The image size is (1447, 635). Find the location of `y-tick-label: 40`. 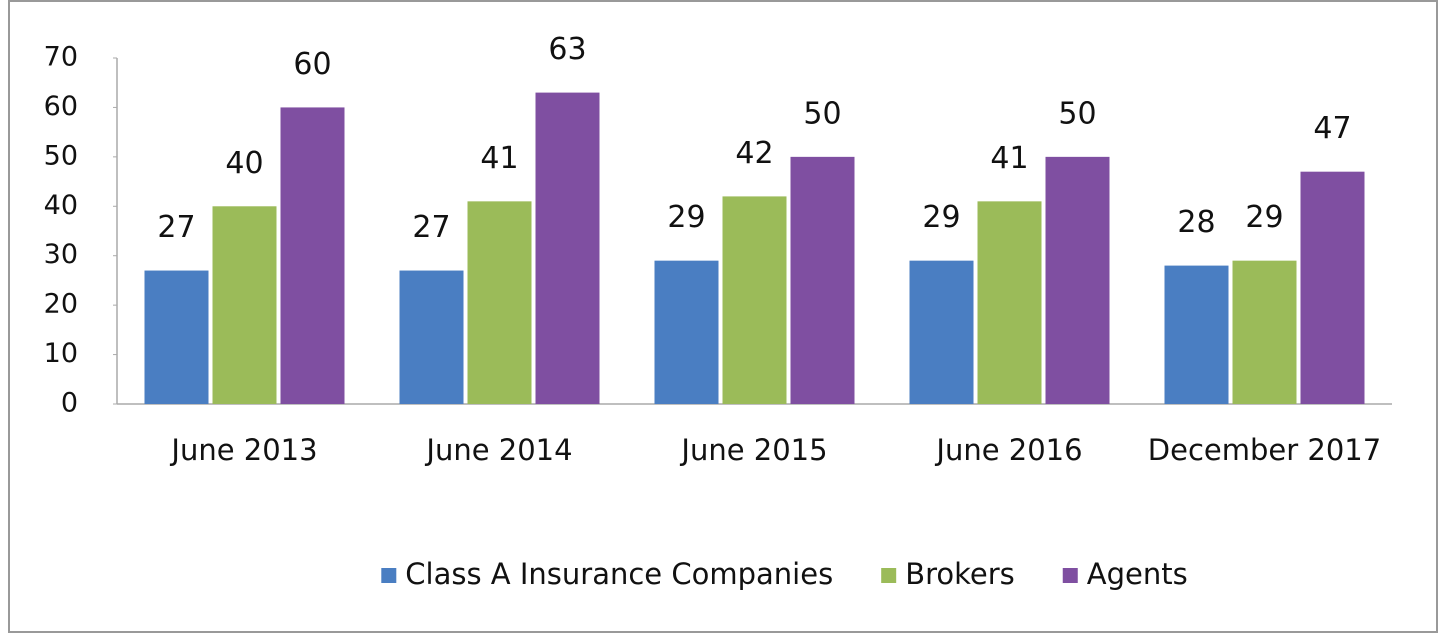

y-tick-label: 40 is located at coordinates (61, 205).